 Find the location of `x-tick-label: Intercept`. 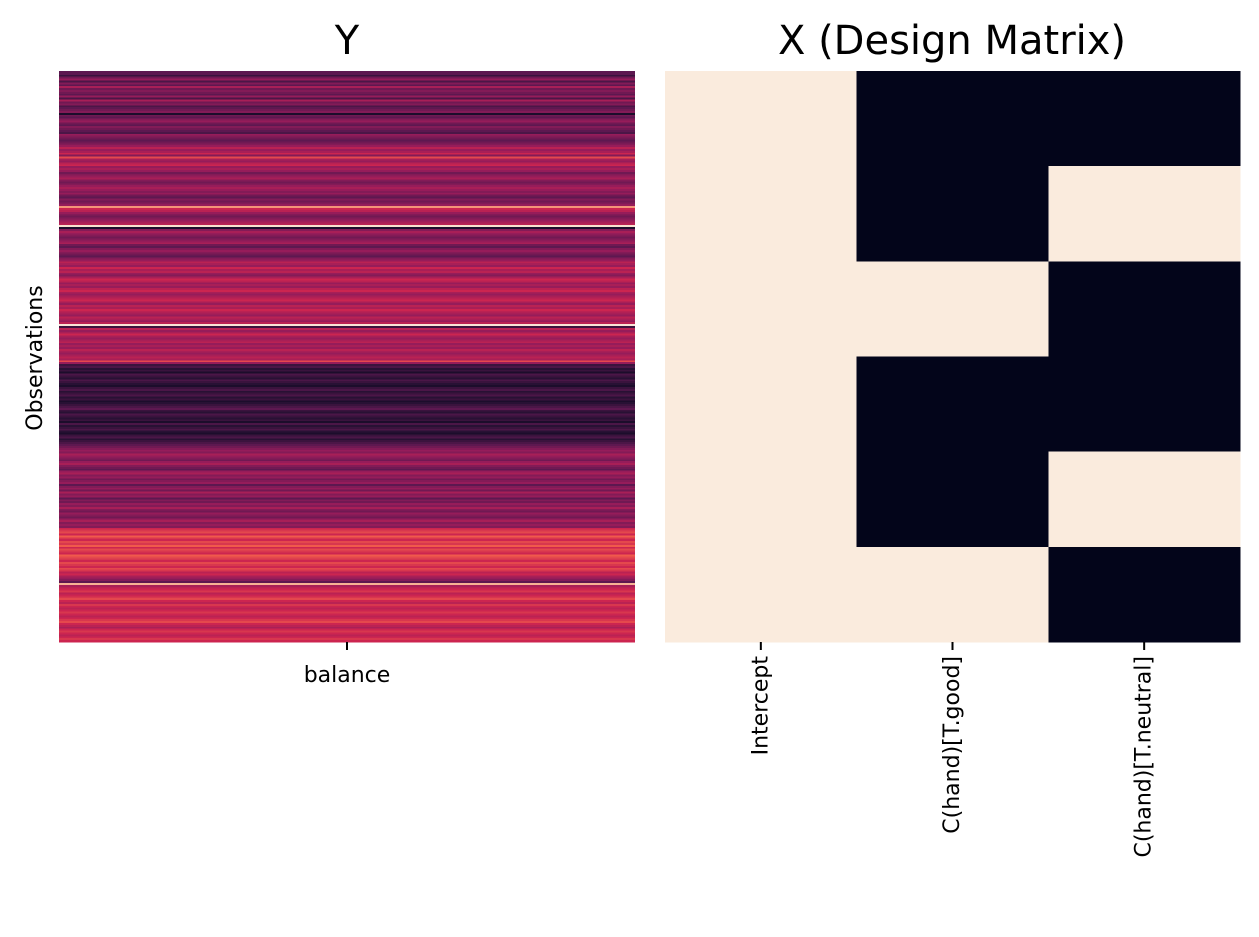

x-tick-label: Intercept is located at coordinates (760, 706).